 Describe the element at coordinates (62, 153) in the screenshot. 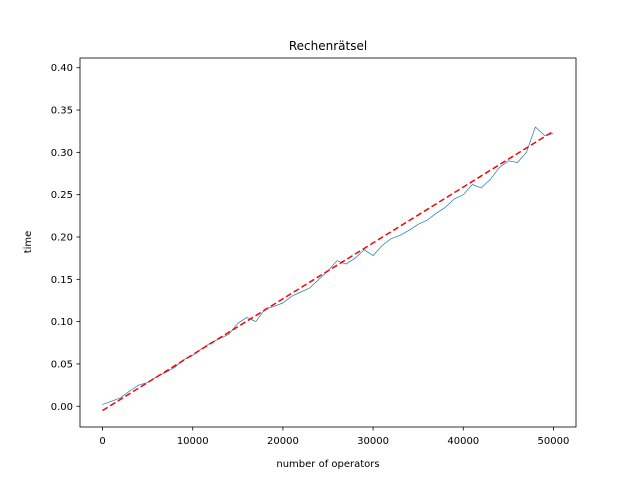

I see `y-tick-label: 0.30` at that location.